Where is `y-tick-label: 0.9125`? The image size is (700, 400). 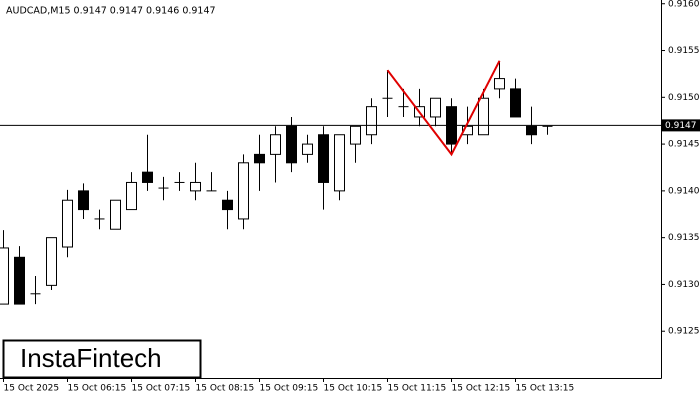
y-tick-label: 0.9125 is located at coordinates (684, 332).